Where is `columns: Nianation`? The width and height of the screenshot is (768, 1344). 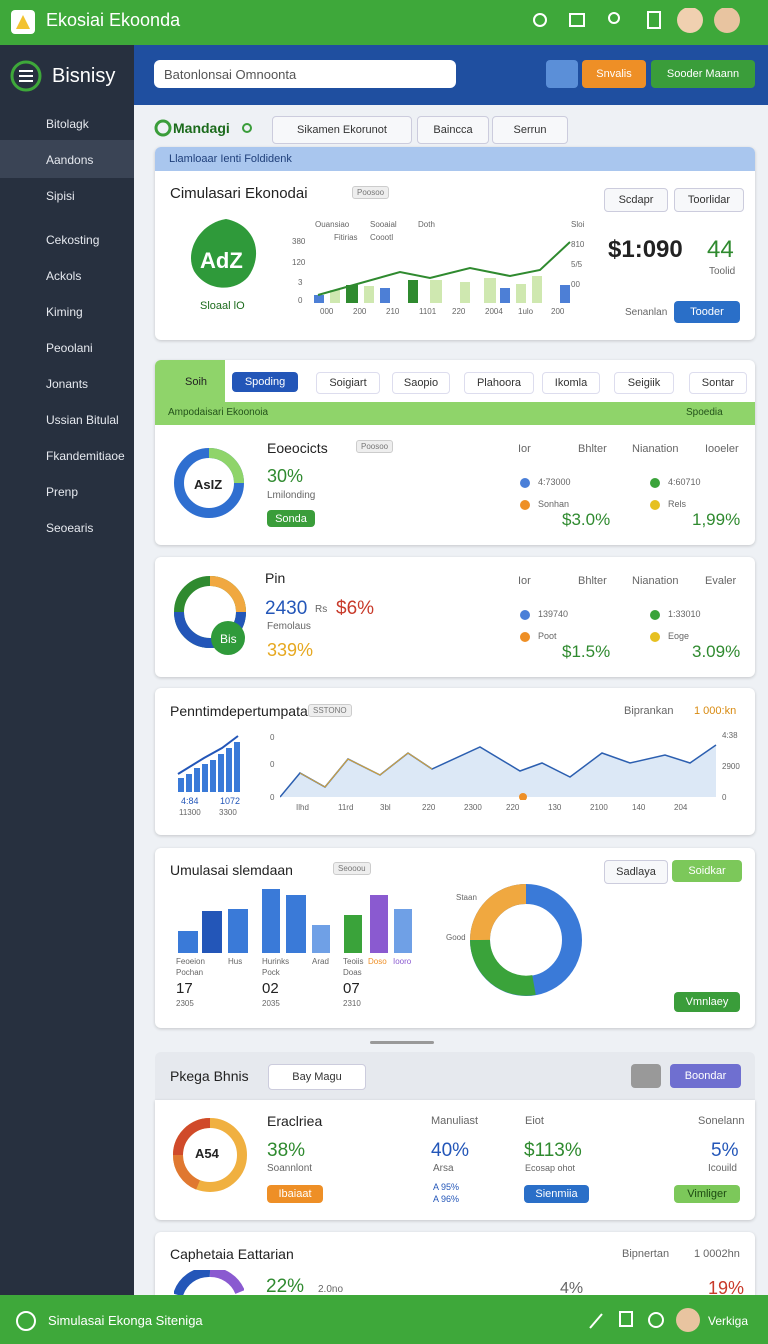
columns: Nianation is located at coordinates (655, 449).